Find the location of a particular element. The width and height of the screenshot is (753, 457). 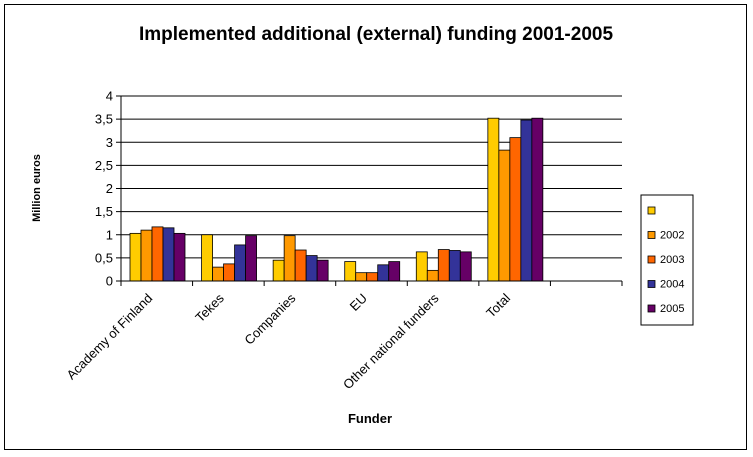

y-tick-label: 2 is located at coordinates (109, 188).